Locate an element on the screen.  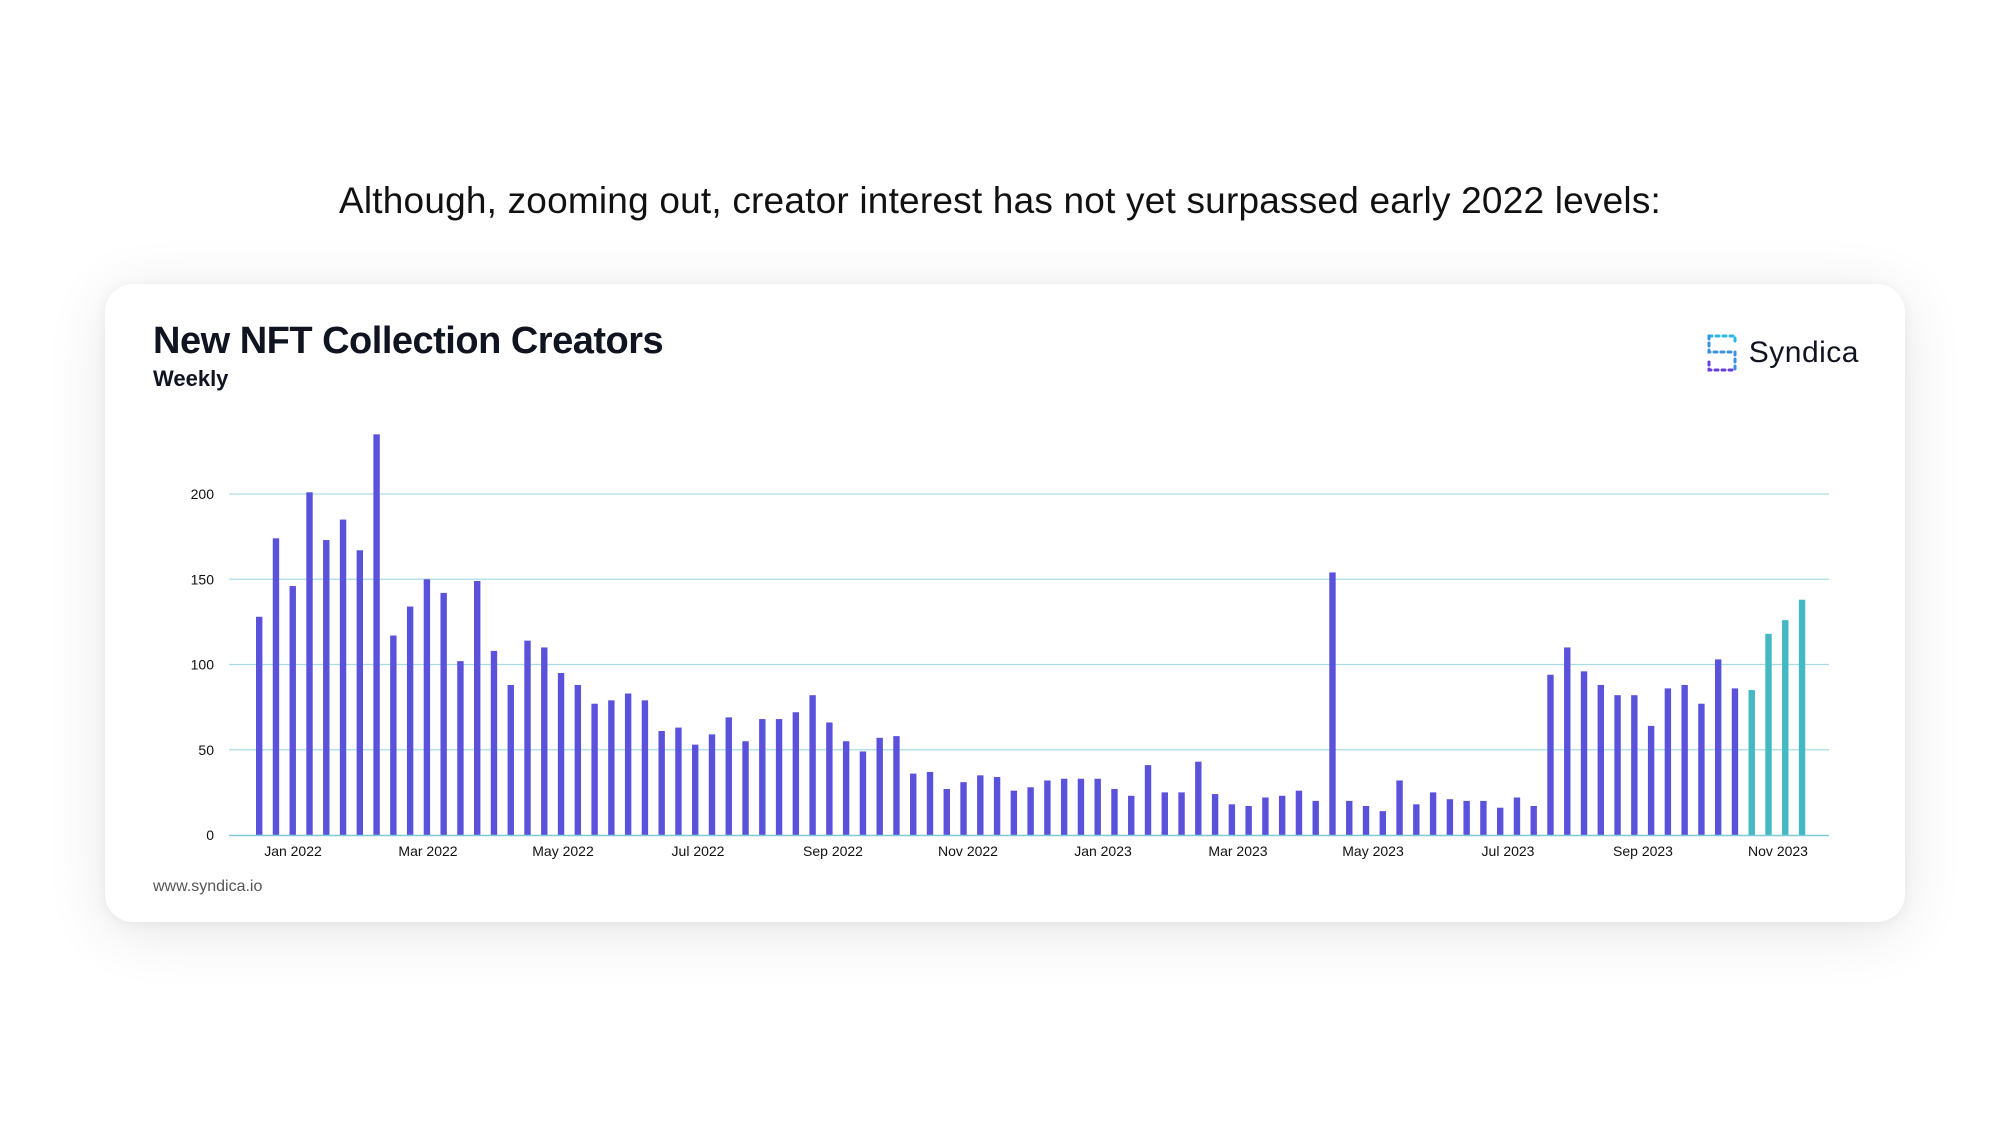
x-tick-label: Mar 2022 is located at coordinates (427, 851).